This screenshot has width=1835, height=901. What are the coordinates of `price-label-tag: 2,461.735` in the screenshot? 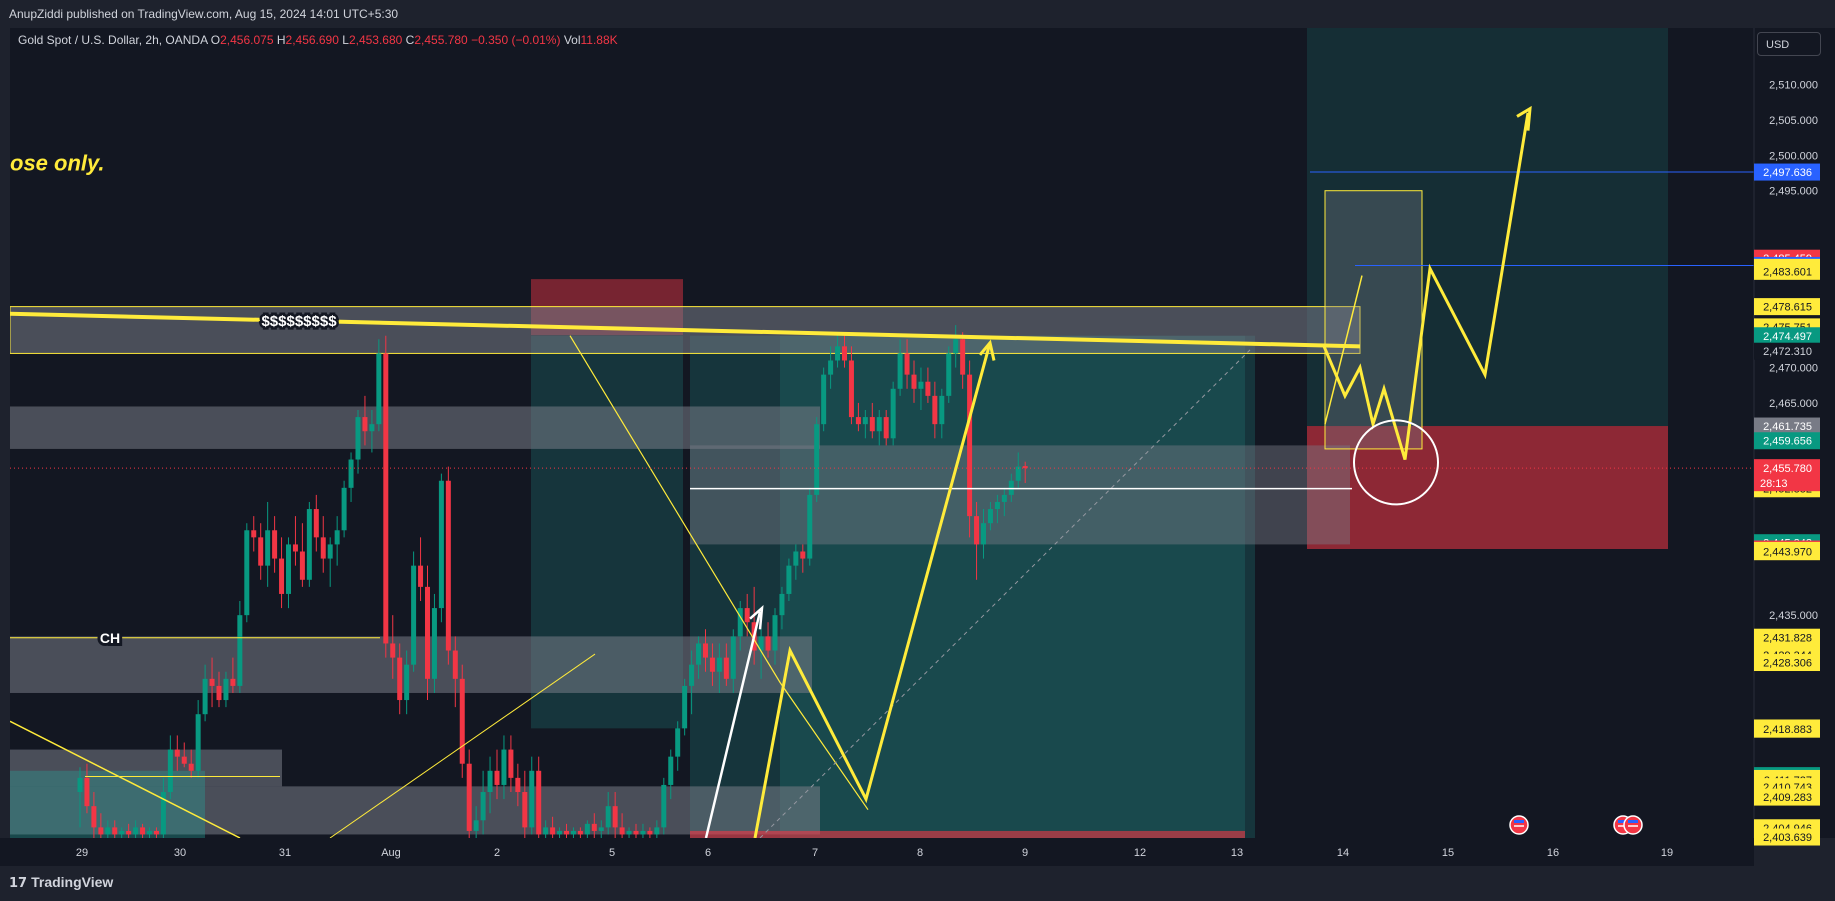 It's located at (1787, 426).